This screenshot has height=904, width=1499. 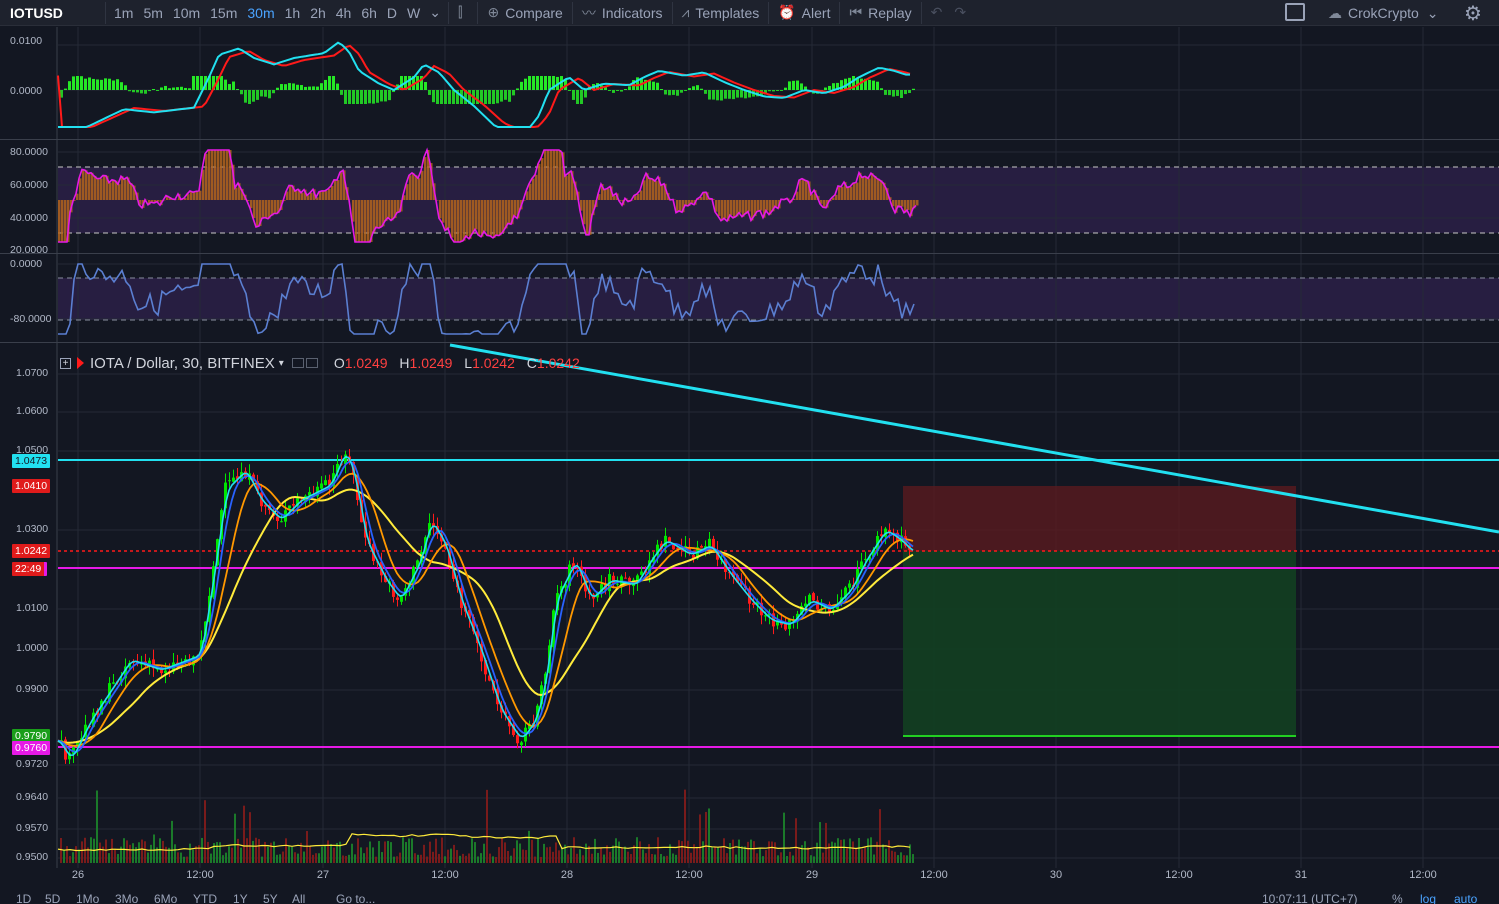 I want to click on range-5y: 5Y, so click(x=270, y=898).